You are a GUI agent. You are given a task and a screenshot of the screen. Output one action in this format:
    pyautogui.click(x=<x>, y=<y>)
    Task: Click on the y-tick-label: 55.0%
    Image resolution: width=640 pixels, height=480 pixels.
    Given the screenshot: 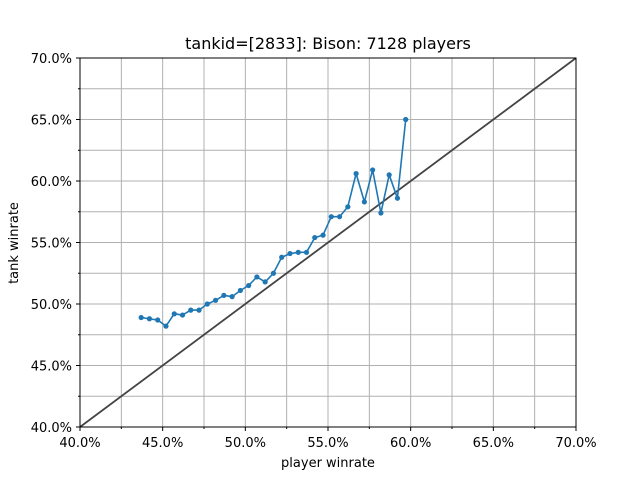 What is the action you would take?
    pyautogui.click(x=51, y=244)
    